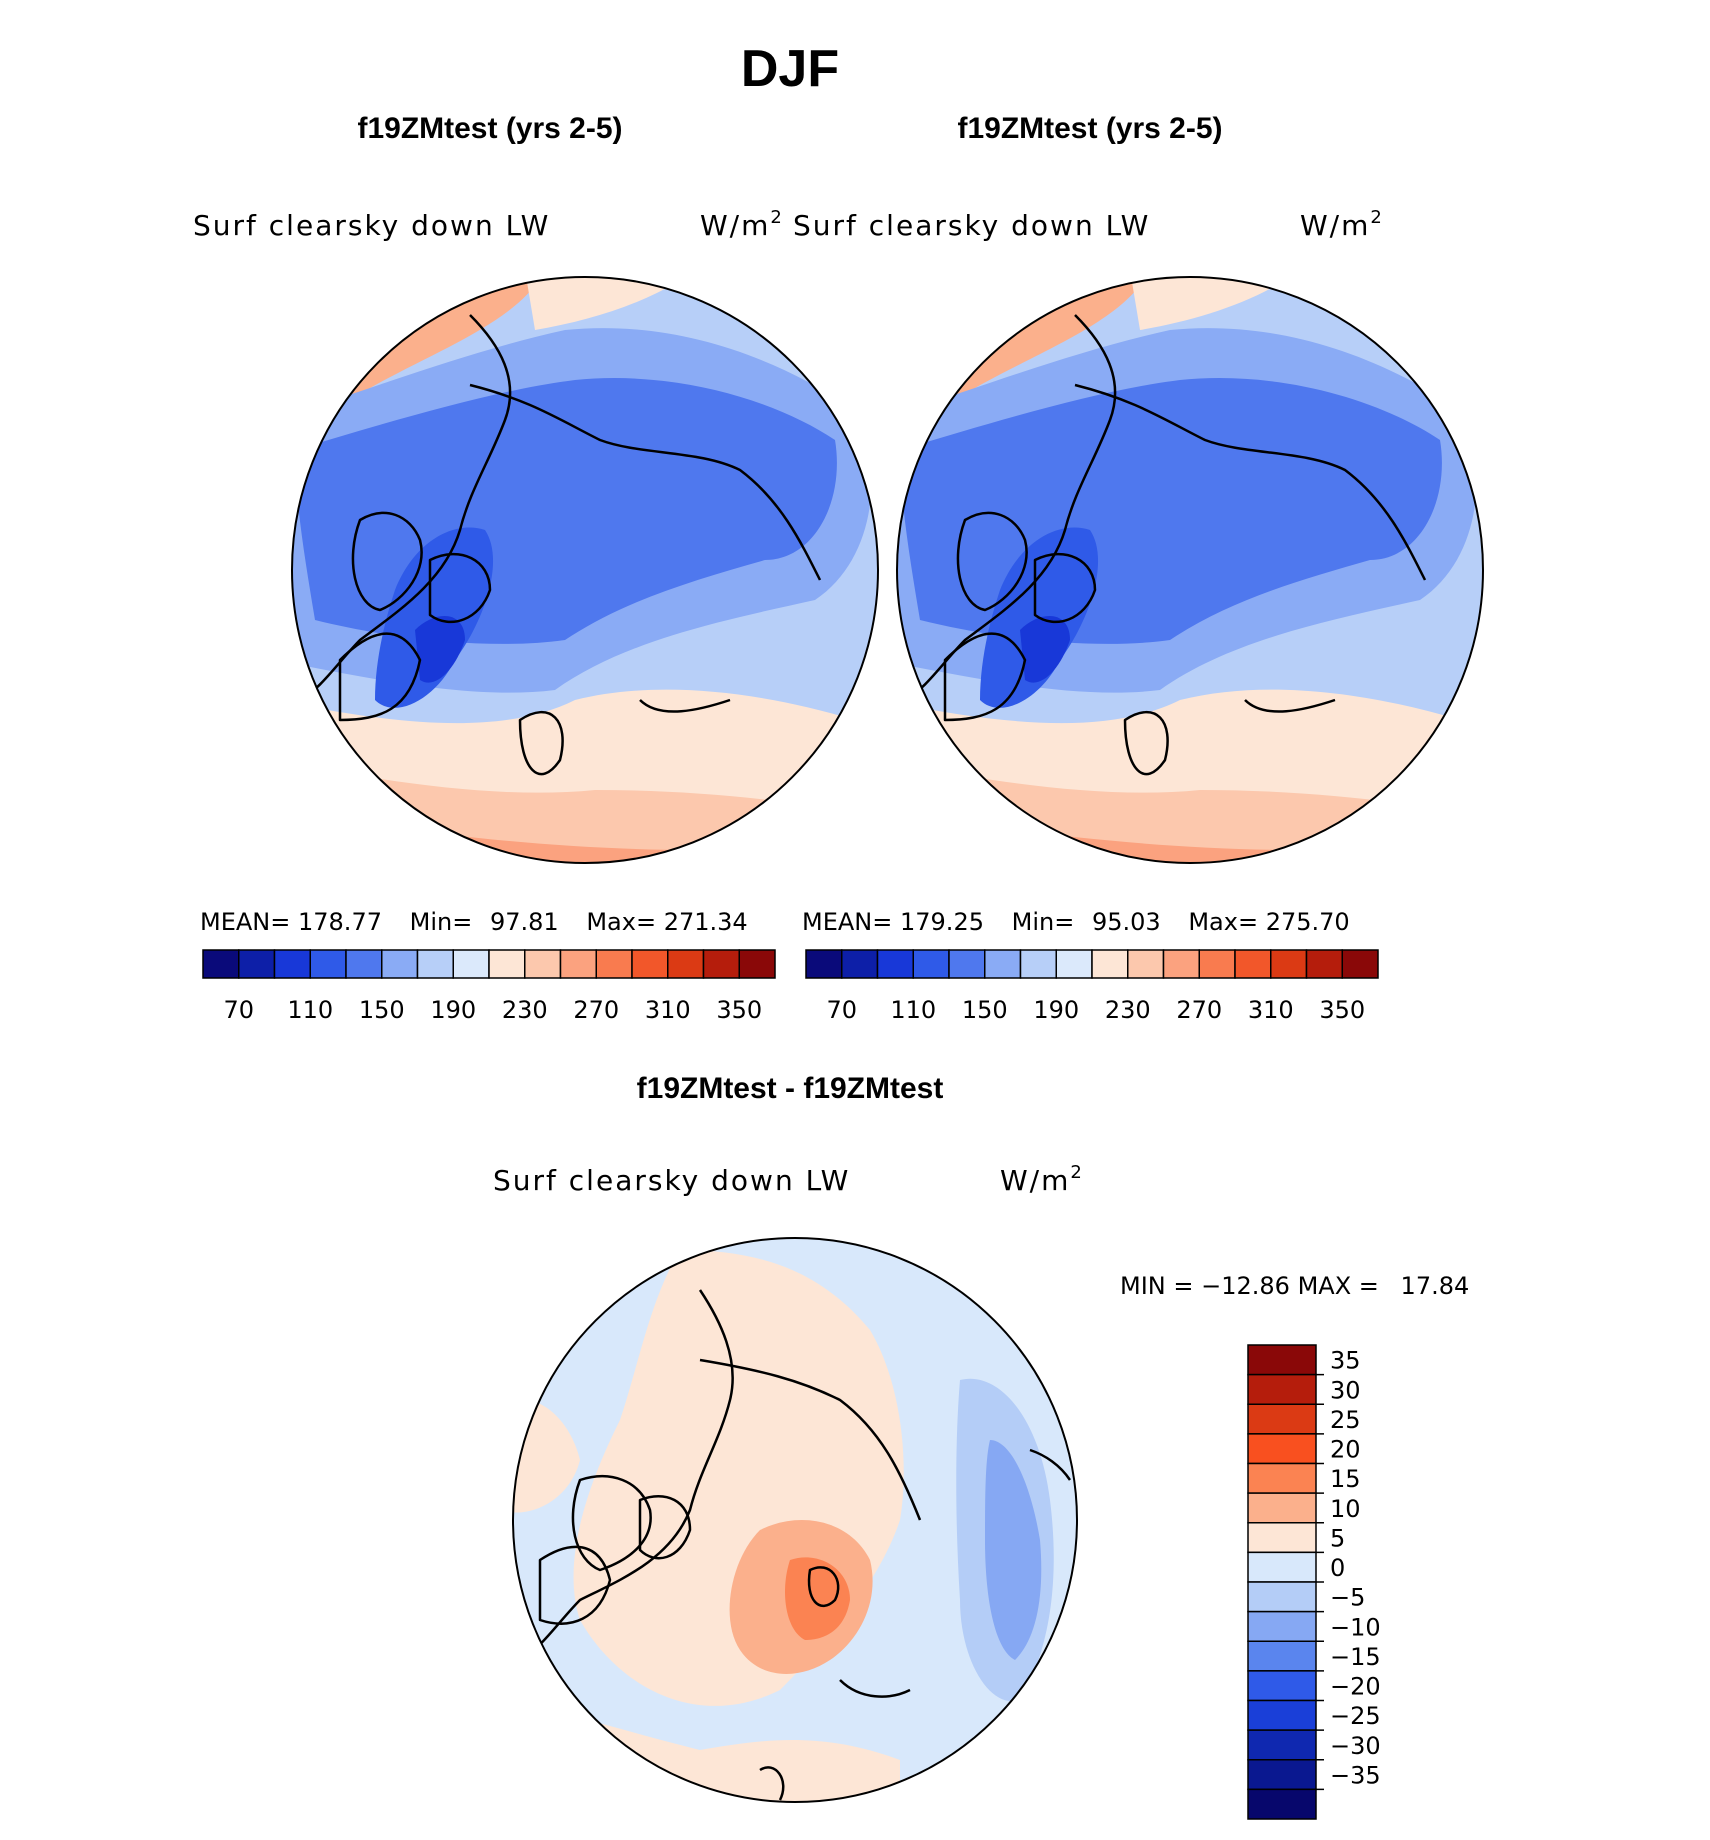 The width and height of the screenshot is (1710, 1840). Describe the element at coordinates (795, 1545) in the screenshot. I see `map-diff-coastlines` at that location.